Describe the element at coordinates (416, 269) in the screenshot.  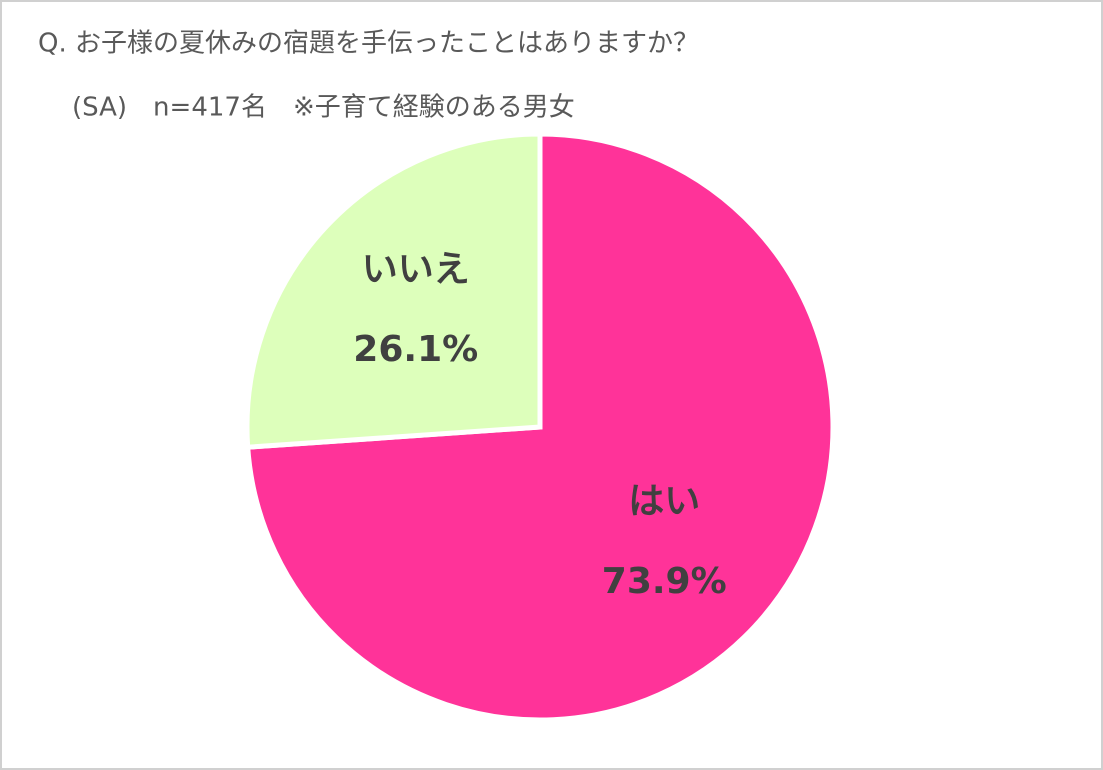
I see `slice-category-label: いいえ` at that location.